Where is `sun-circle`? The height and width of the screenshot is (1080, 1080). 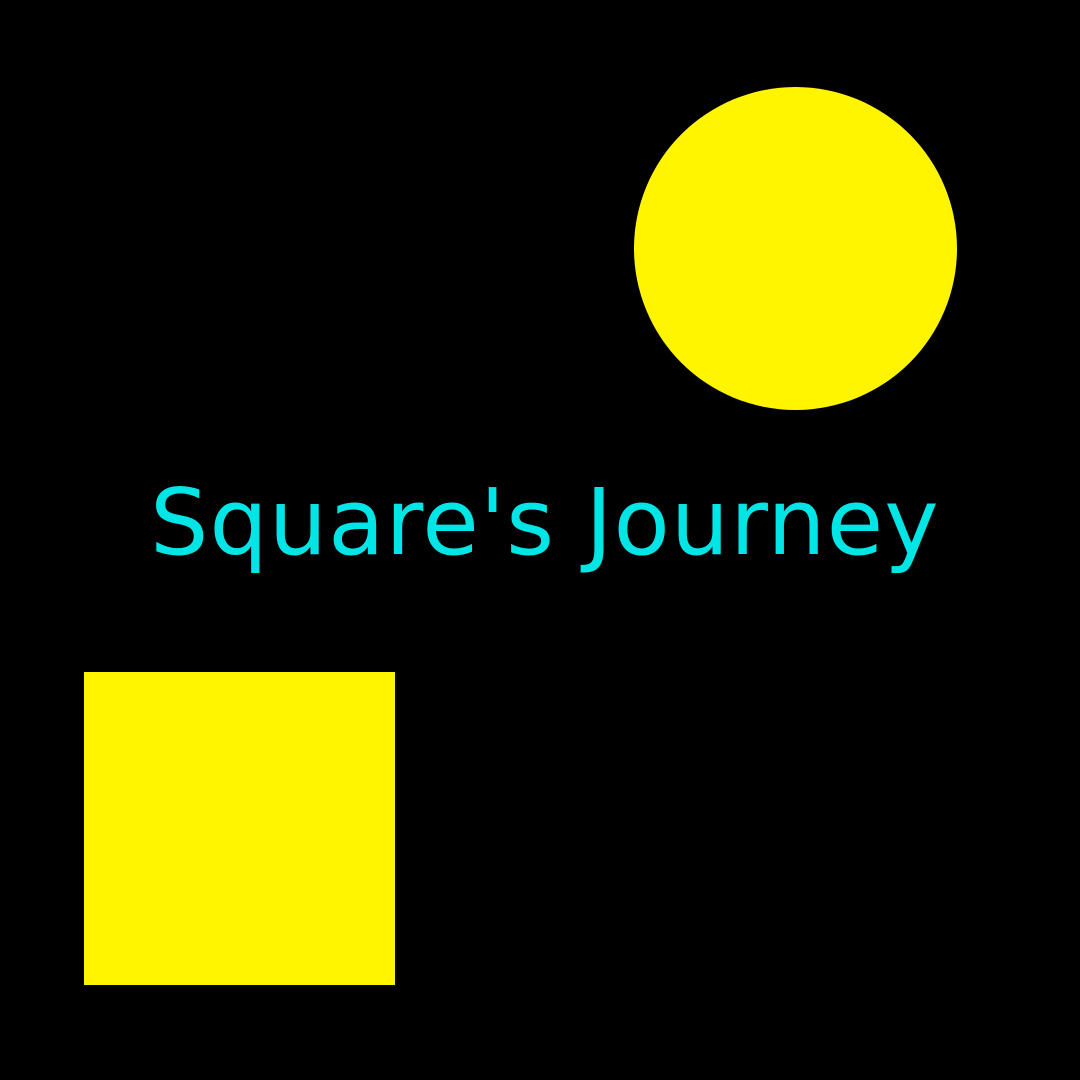
sun-circle is located at coordinates (795, 248).